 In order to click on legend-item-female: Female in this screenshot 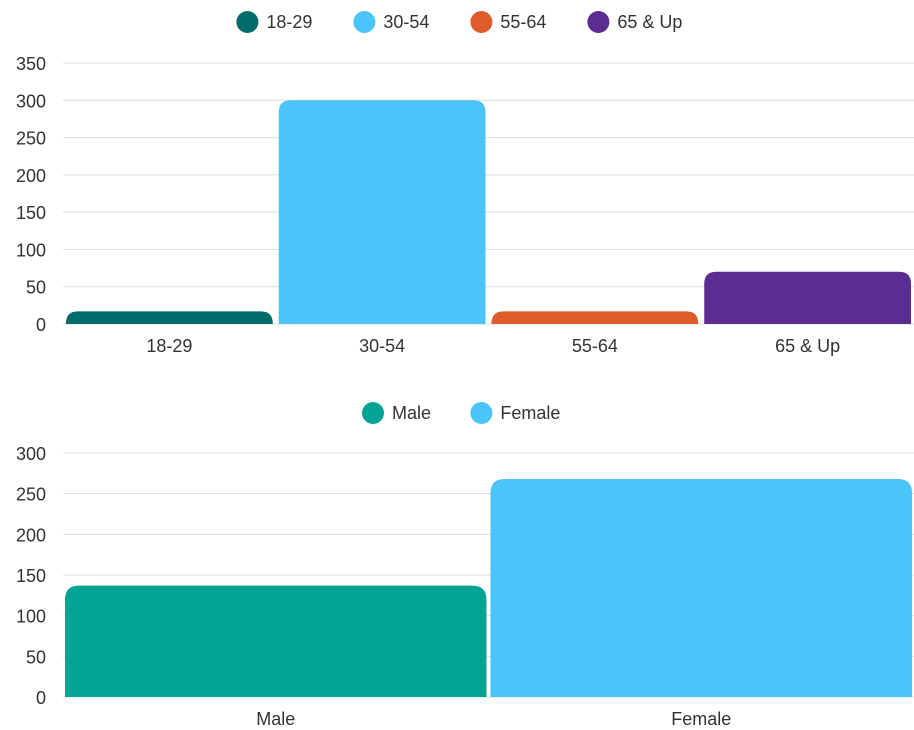, I will do `click(515, 413)`.